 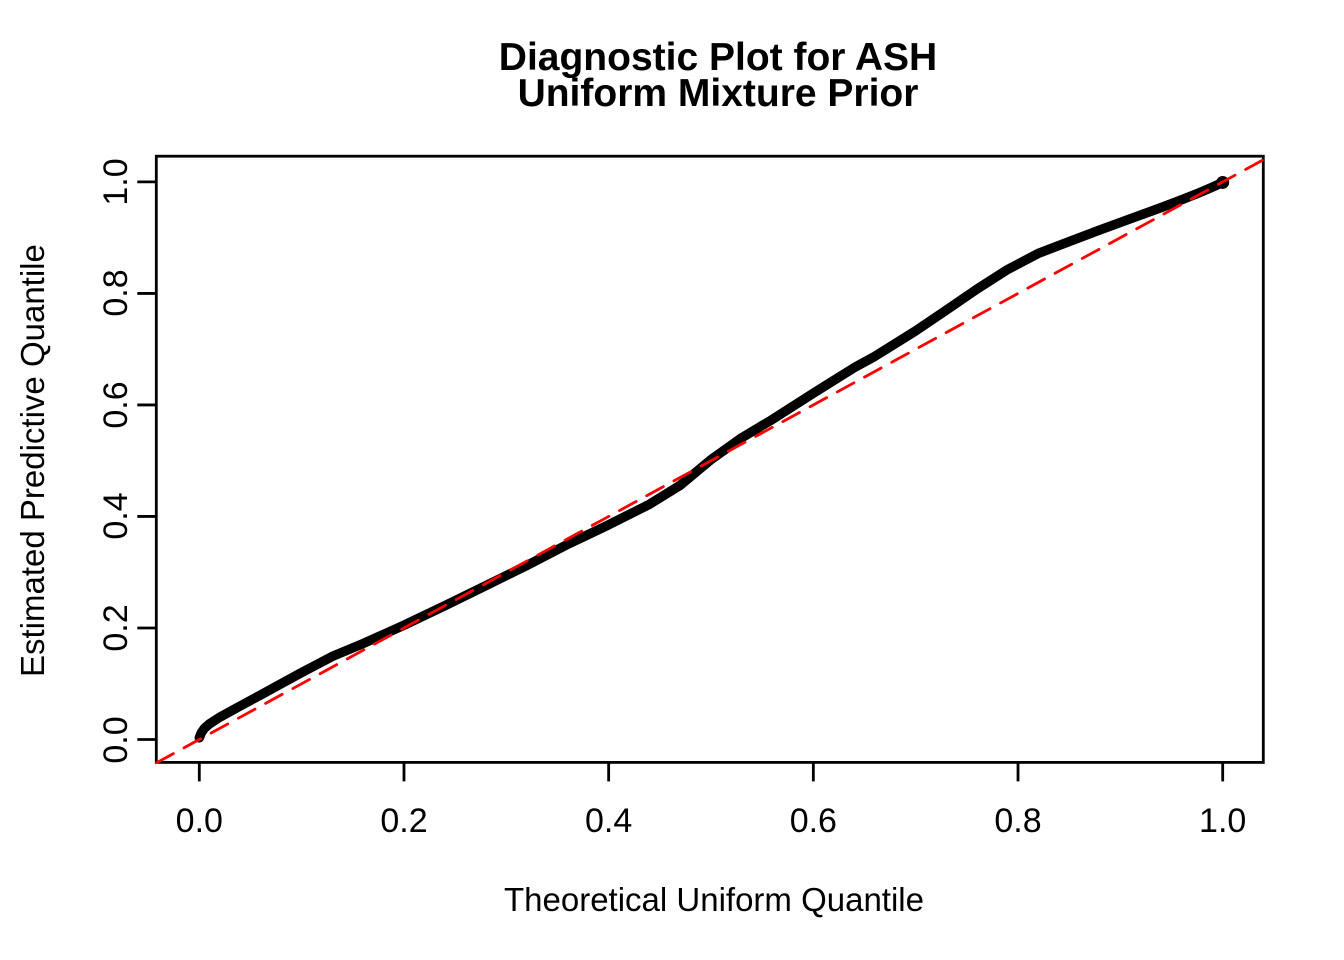 What do you see at coordinates (609, 821) in the screenshot?
I see `x-tick-label: 0.4` at bounding box center [609, 821].